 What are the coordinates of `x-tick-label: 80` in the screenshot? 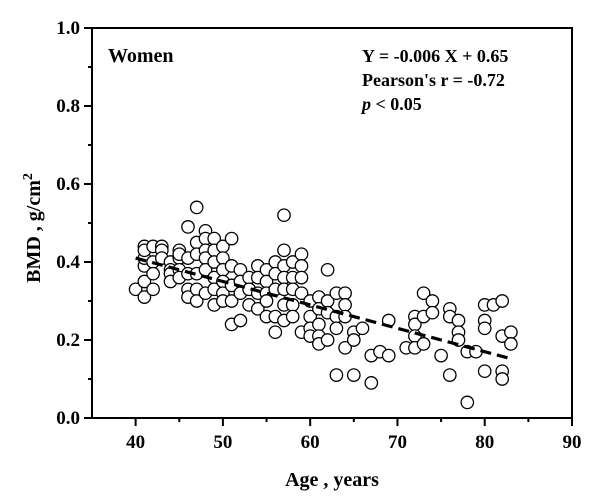 It's located at (484, 442).